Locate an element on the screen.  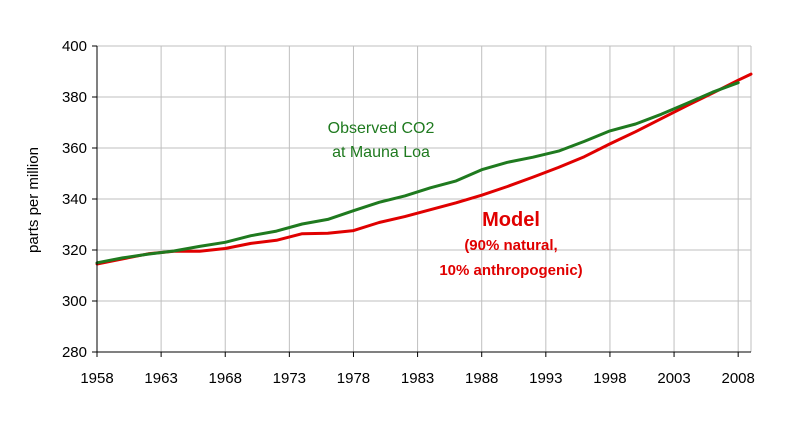
model-annotation-title: Model is located at coordinates (511, 220).